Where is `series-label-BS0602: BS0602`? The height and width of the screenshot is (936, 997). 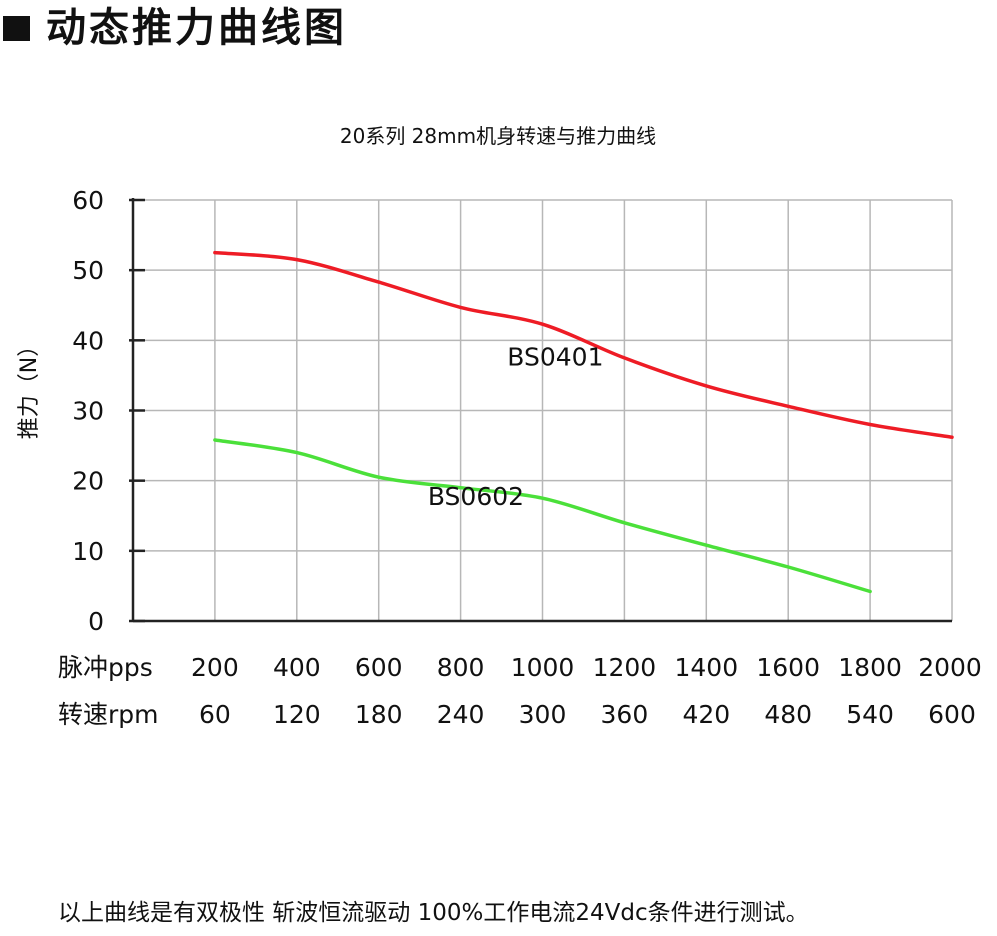
series-label-BS0602: BS0602 is located at coordinates (476, 496).